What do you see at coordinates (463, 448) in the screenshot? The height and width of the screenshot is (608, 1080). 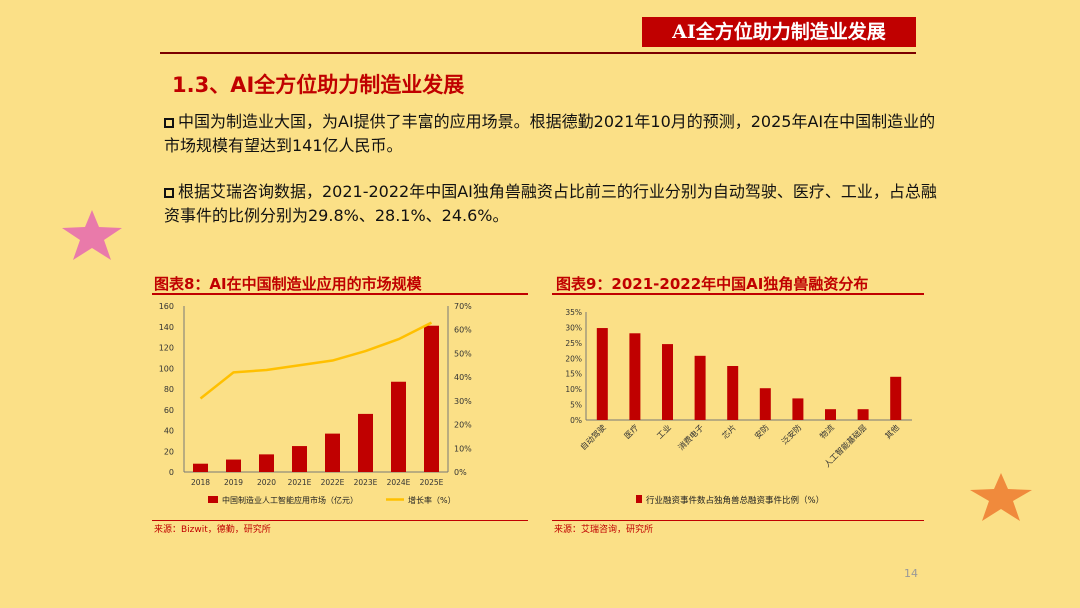 I see `chart-8-right-tick-label: 10%` at bounding box center [463, 448].